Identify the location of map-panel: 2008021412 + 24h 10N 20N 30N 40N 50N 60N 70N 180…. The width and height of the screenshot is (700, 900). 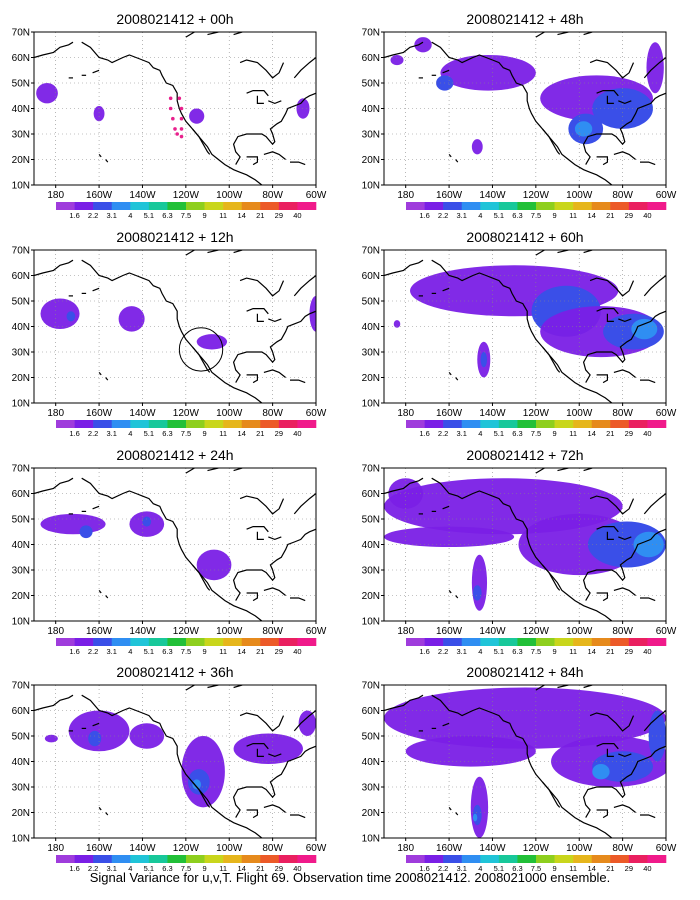
(169, 551).